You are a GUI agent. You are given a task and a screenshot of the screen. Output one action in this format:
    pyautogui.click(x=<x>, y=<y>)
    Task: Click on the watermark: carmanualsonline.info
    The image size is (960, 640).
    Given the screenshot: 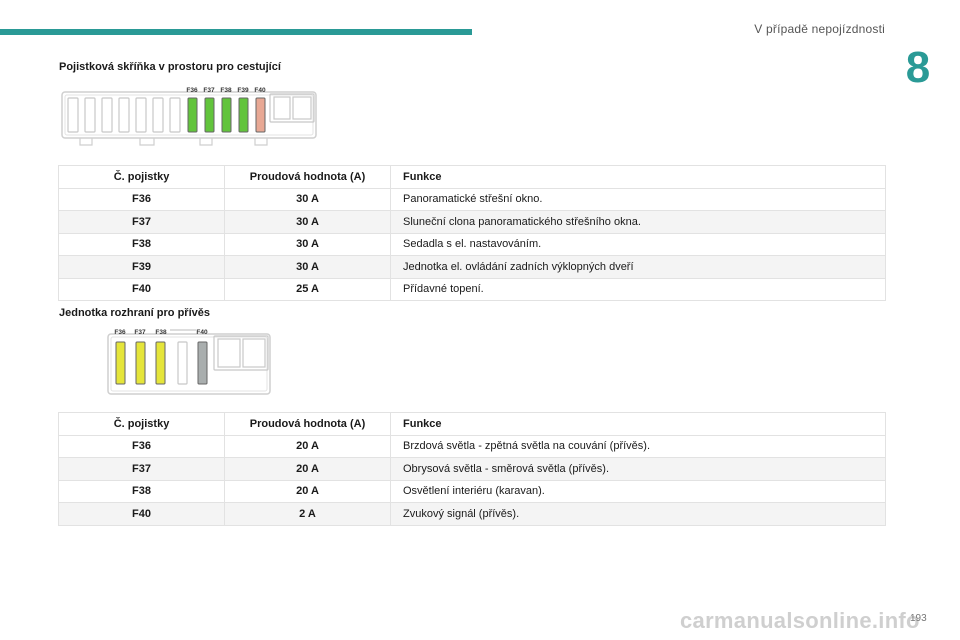 What is the action you would take?
    pyautogui.click(x=800, y=620)
    